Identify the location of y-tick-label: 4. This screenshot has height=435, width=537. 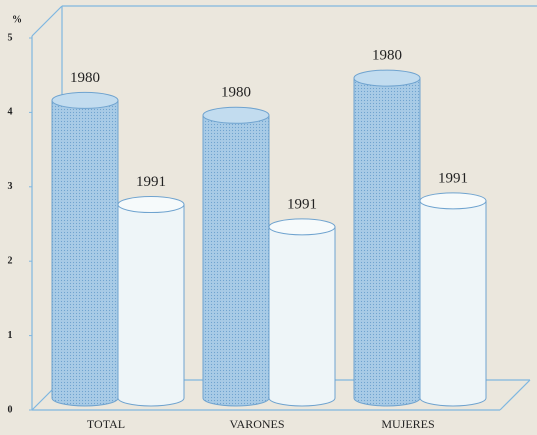
(10, 112).